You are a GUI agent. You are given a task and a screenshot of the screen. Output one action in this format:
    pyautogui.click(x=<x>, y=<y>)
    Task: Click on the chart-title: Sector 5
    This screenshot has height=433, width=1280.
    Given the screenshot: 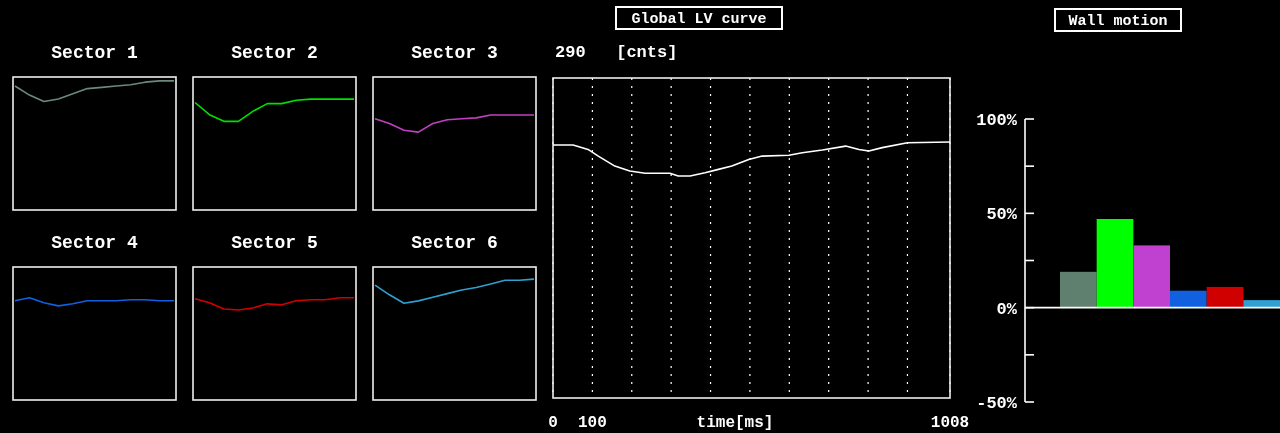 What is the action you would take?
    pyautogui.click(x=274, y=243)
    